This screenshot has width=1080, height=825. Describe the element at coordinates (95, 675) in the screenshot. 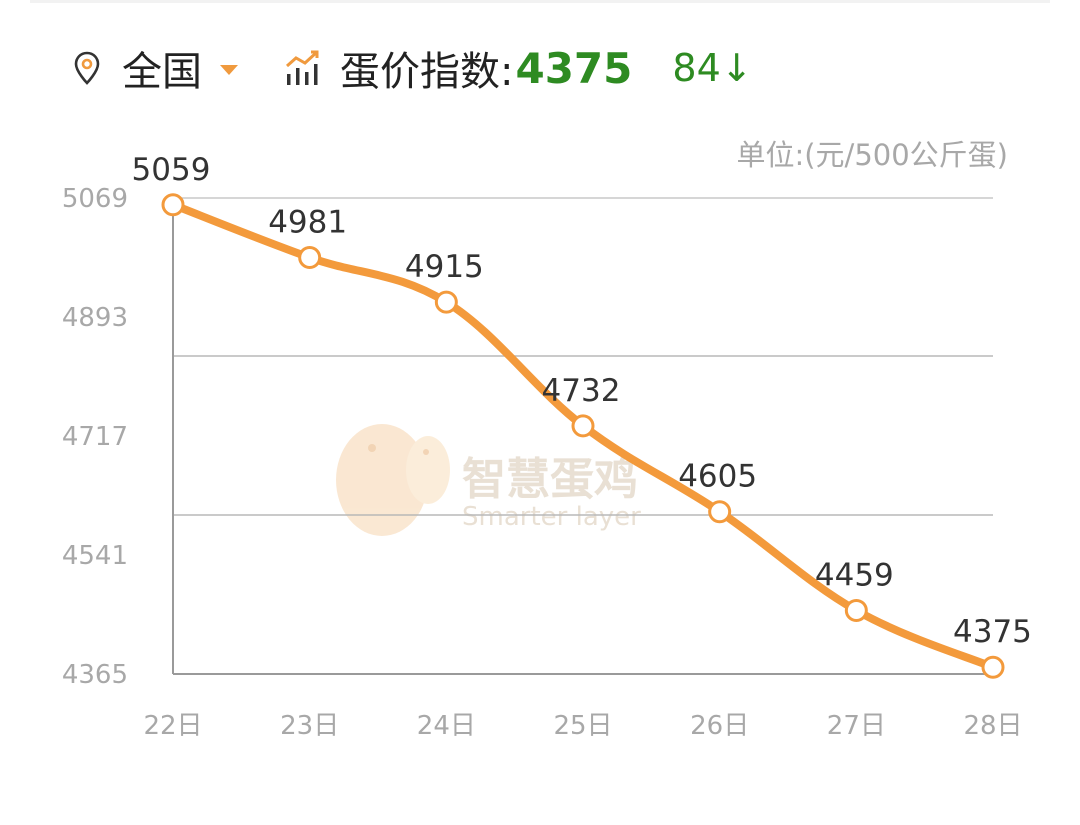

I see `y-tick-label: 4365` at that location.